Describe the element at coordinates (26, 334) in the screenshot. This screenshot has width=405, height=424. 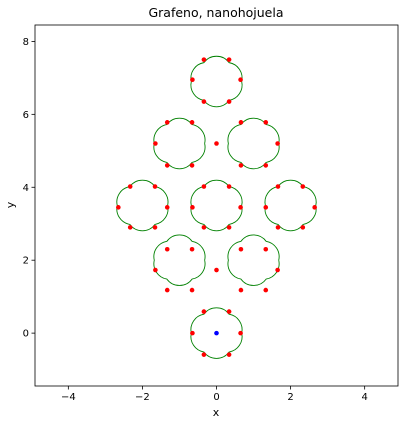
I see `y-tick-label: 0` at that location.